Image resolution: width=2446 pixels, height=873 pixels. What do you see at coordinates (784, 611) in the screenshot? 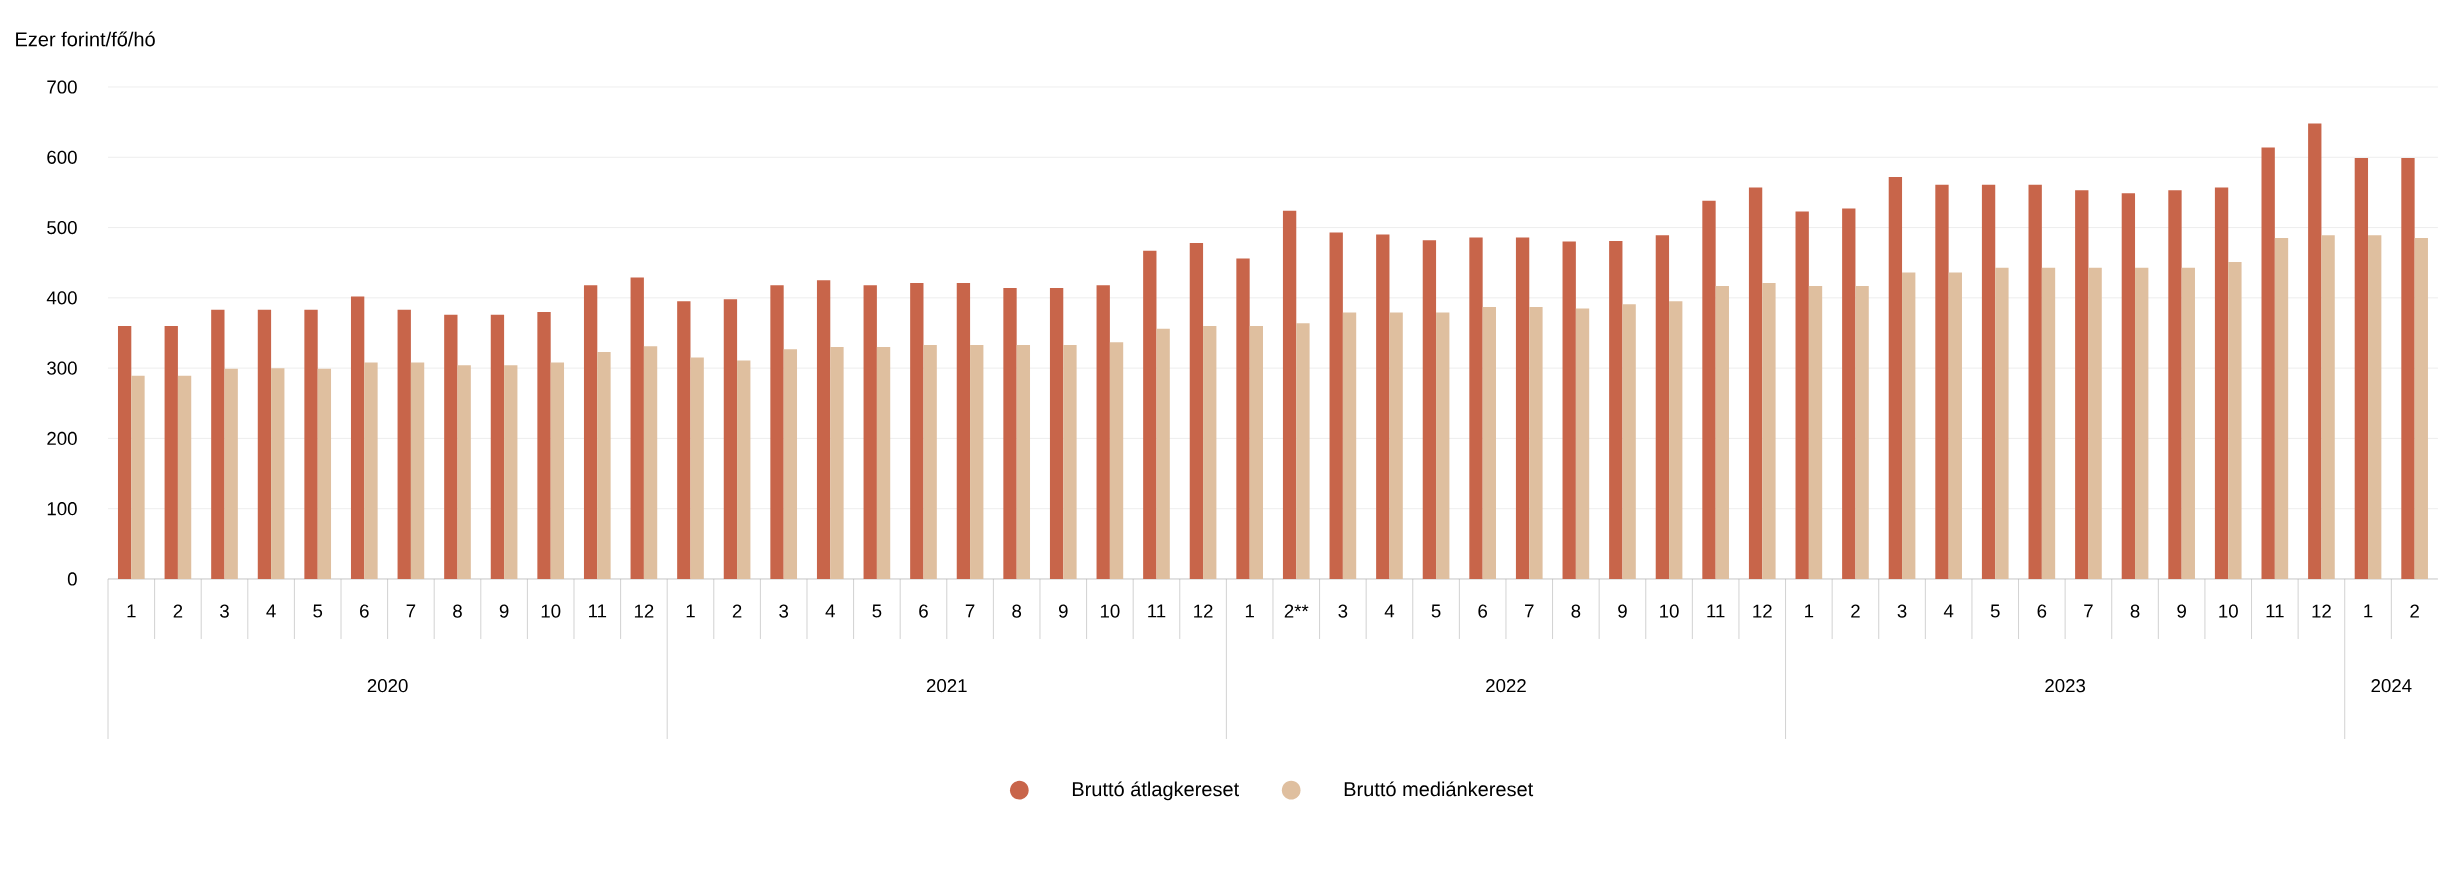
I see `x-tick-label: 3` at bounding box center [784, 611].